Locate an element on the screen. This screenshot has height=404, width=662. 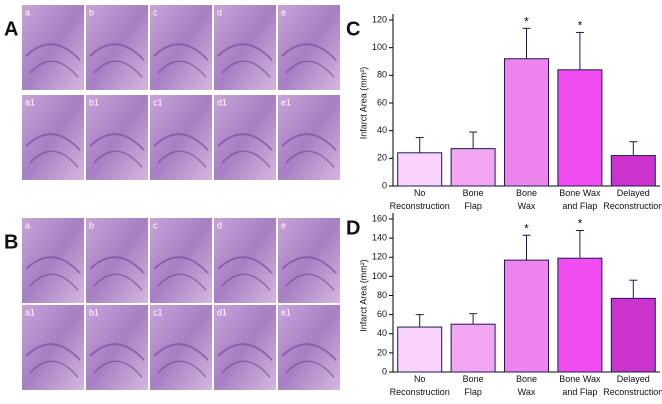
image-label: b1 is located at coordinates (94, 312).